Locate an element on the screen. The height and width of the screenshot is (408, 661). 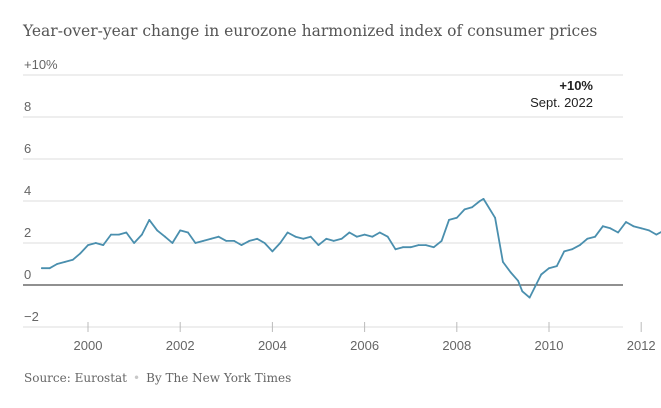
y-tick-label: 2 is located at coordinates (27, 232).